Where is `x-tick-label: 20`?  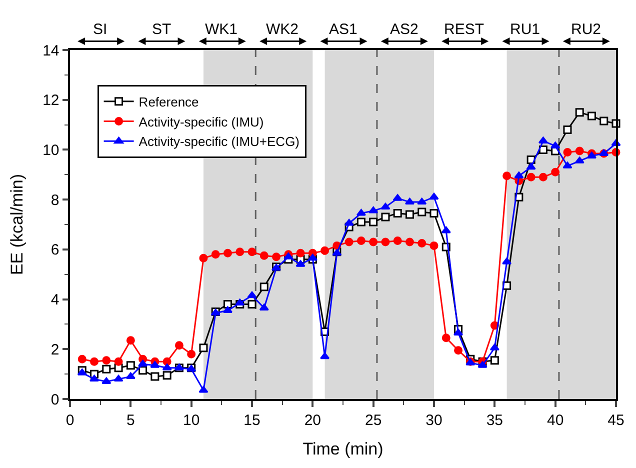
x-tick-label: 20 is located at coordinates (313, 420).